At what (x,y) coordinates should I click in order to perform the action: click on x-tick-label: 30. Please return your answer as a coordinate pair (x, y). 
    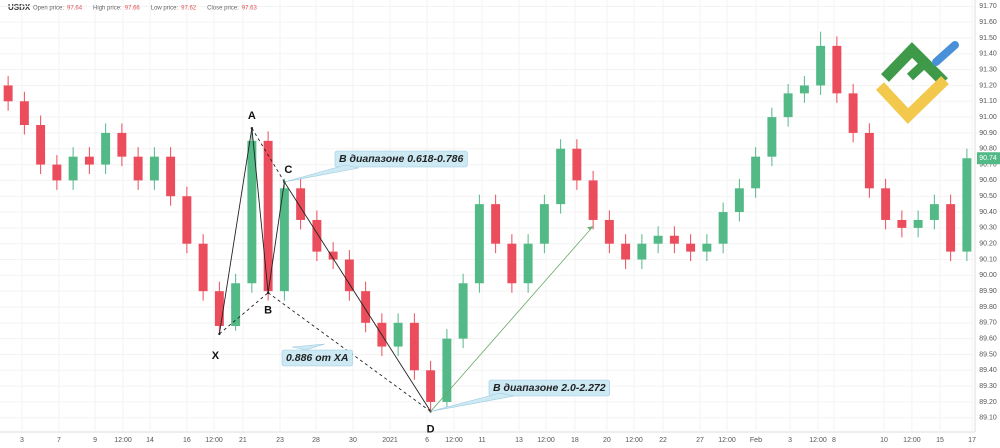
    Looking at the image, I should click on (353, 440).